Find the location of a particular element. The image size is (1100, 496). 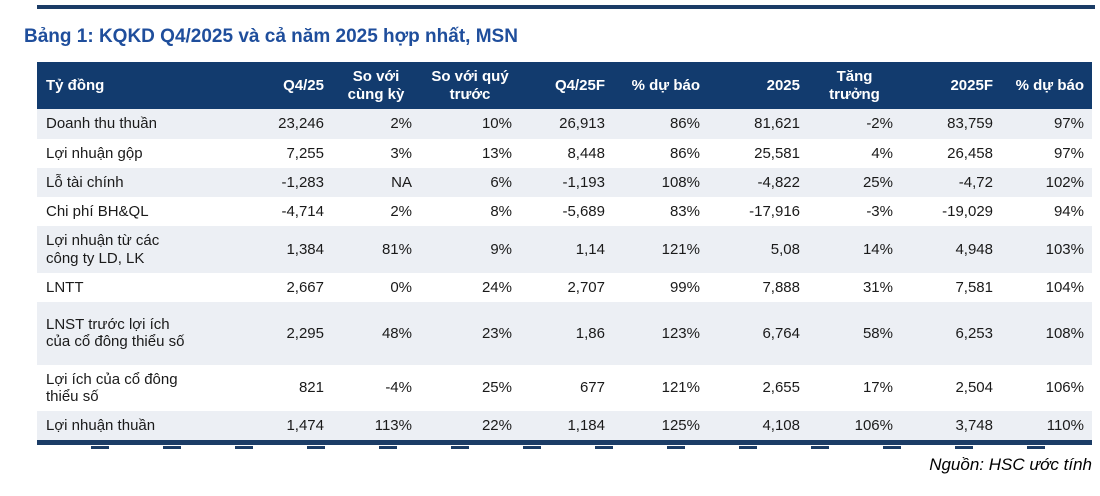

row-label: Doanh thu thuần is located at coordinates (101, 124).